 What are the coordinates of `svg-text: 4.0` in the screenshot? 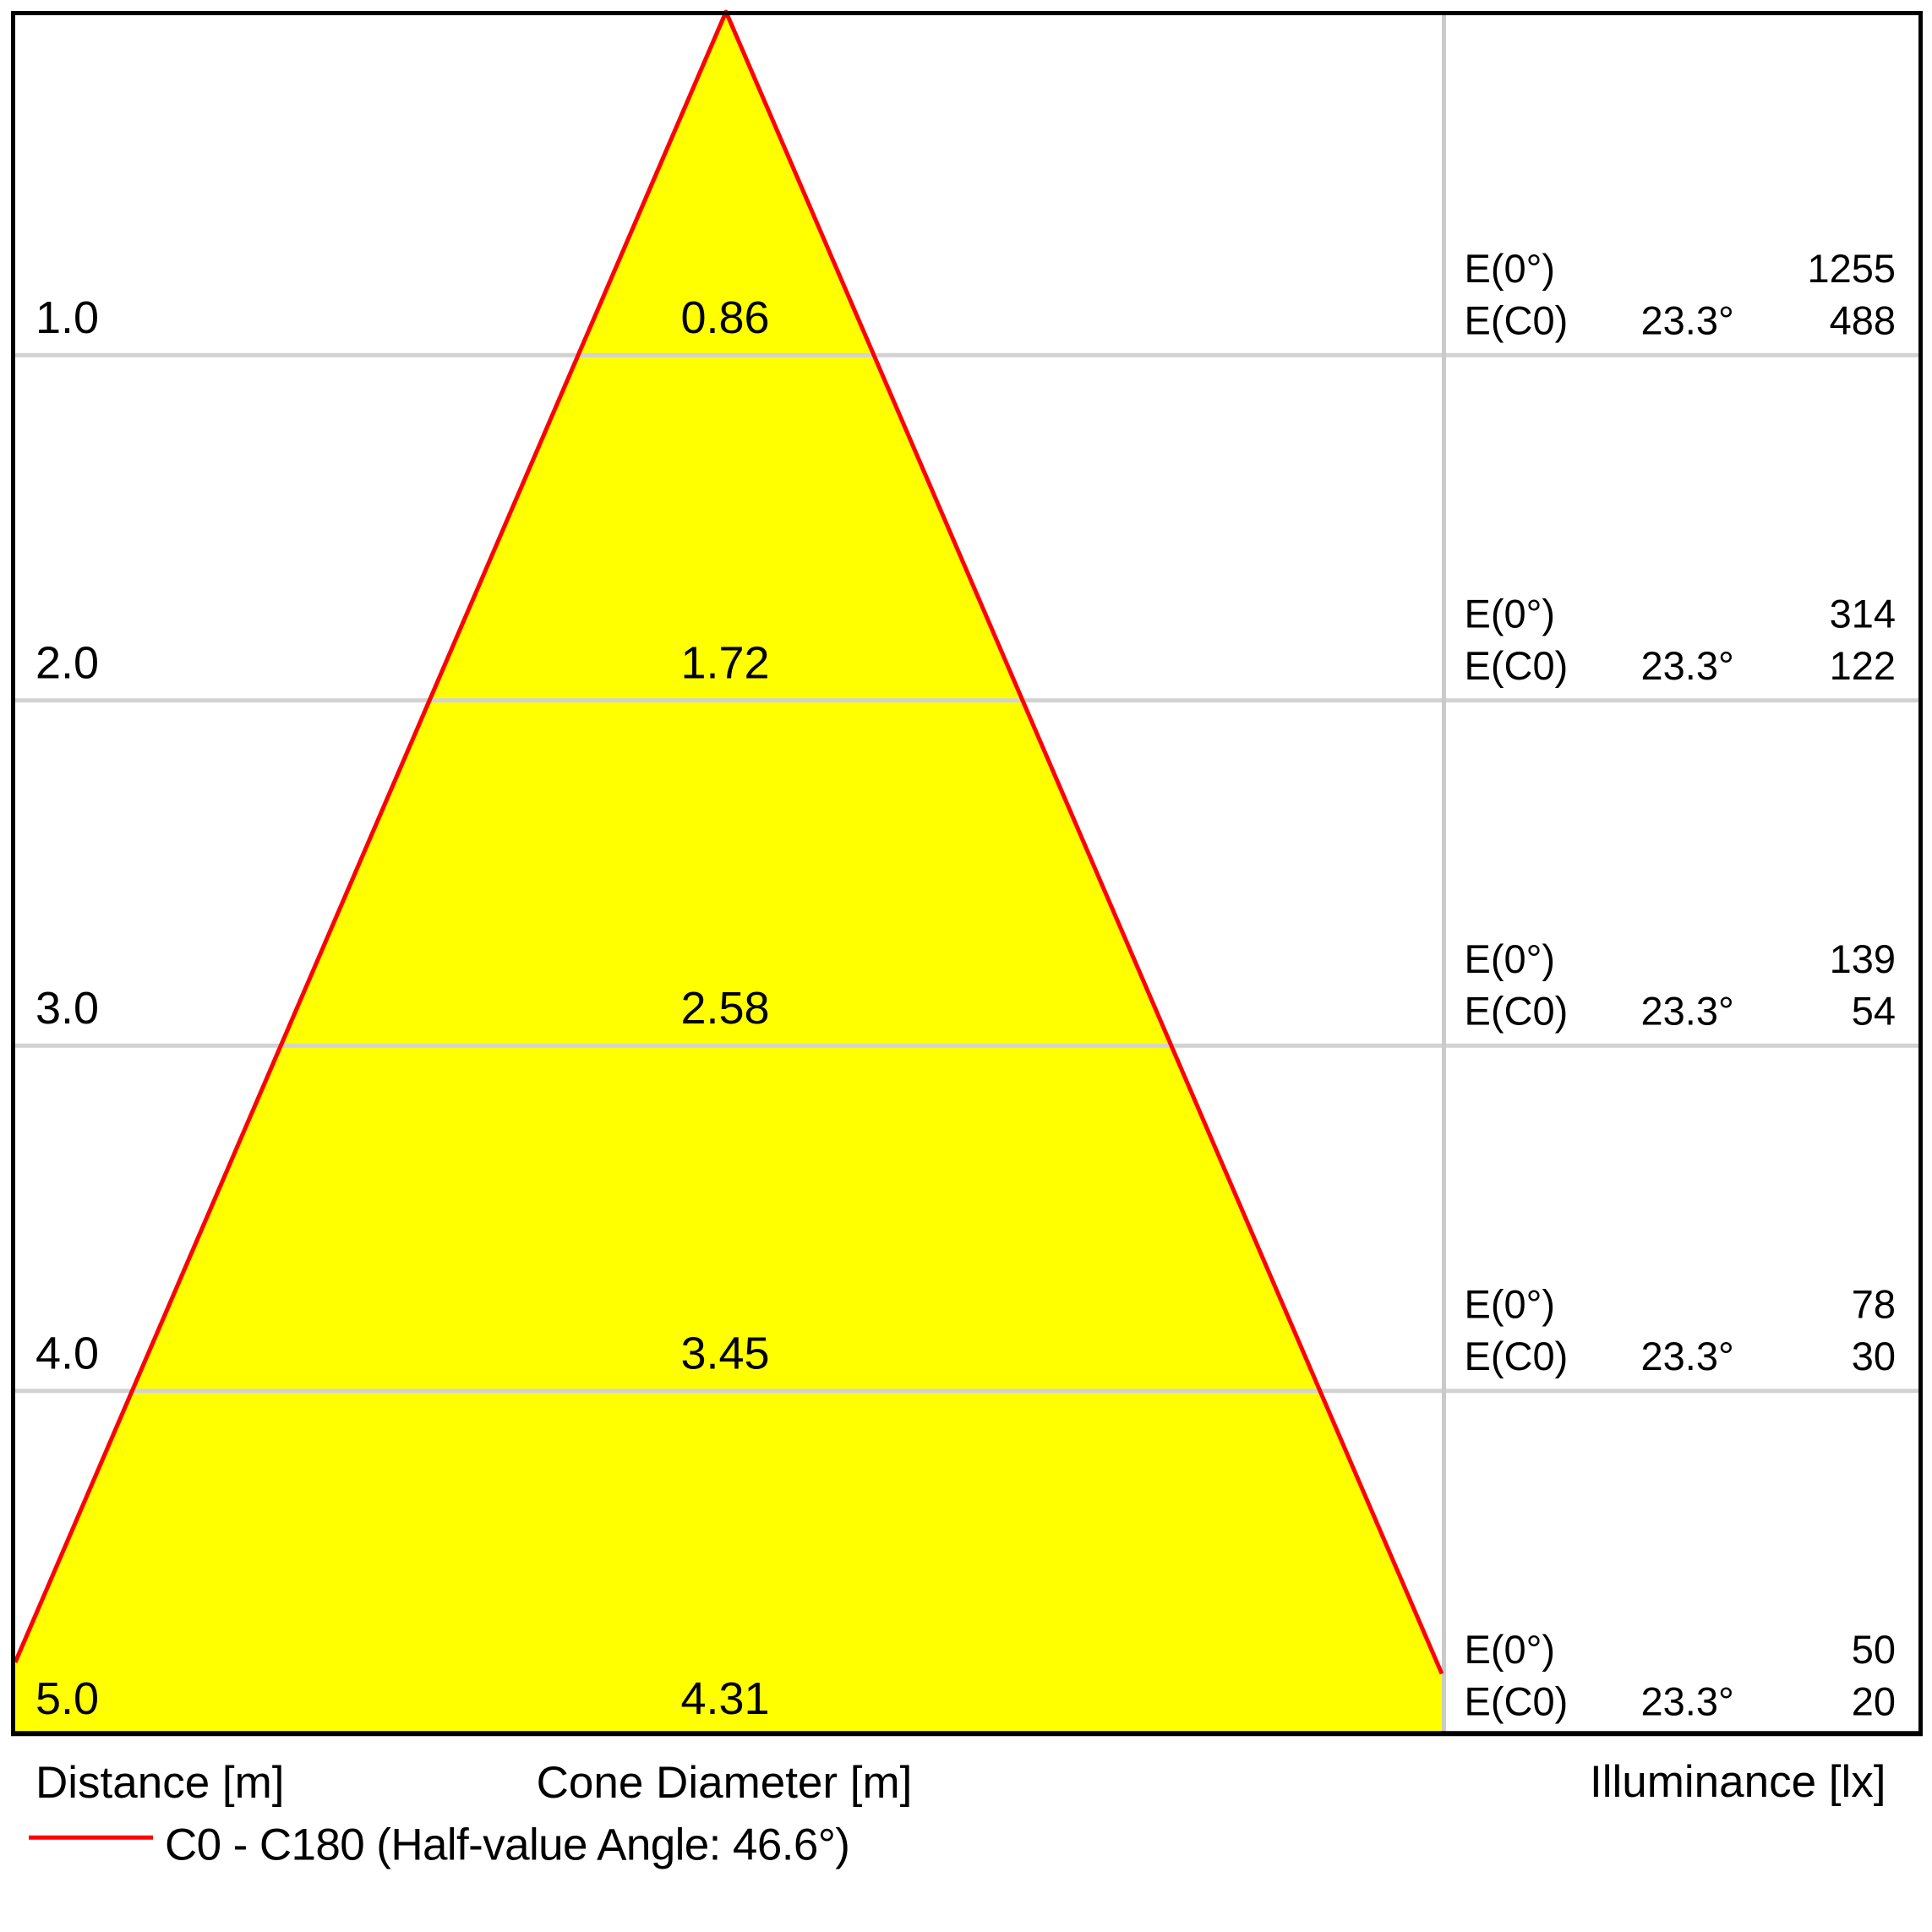 It's located at (67, 1354).